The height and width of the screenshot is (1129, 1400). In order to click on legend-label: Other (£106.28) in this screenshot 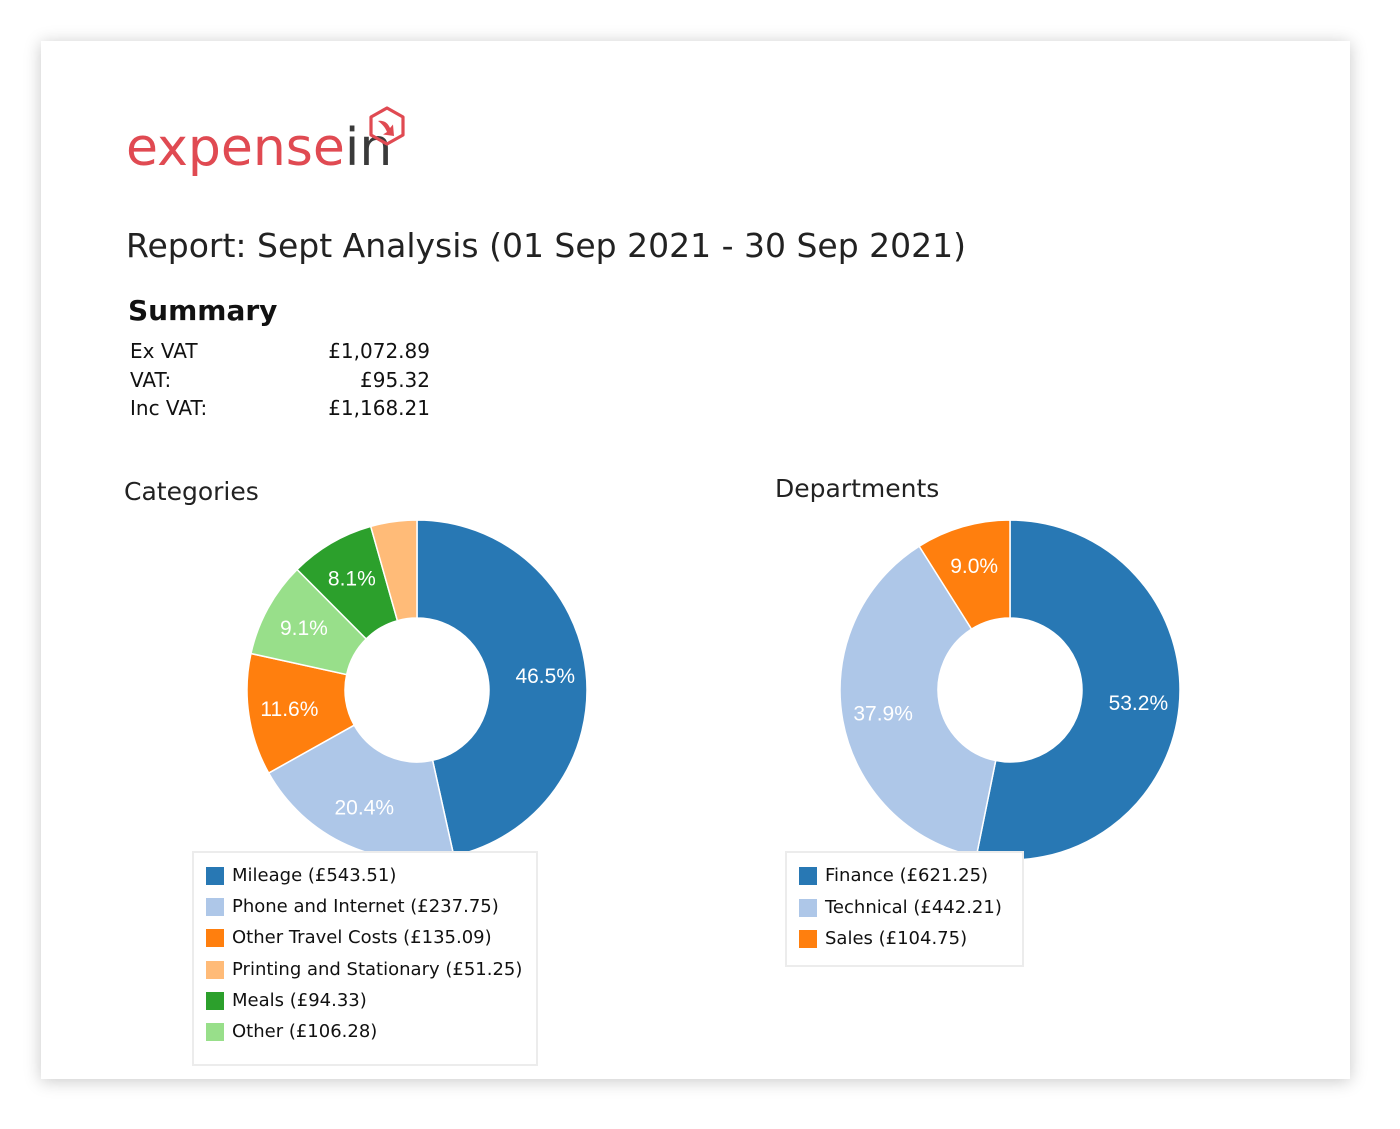, I will do `click(305, 1031)`.